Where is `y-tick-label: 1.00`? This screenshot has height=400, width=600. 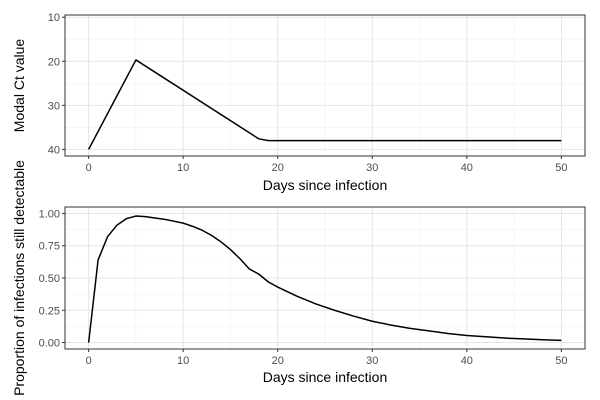
y-tick-label: 1.00 is located at coordinates (49, 214).